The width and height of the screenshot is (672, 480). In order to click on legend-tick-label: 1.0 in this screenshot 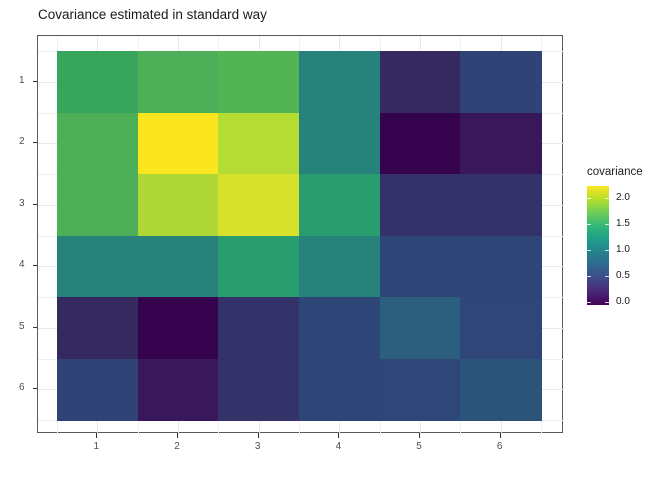, I will do `click(623, 250)`.